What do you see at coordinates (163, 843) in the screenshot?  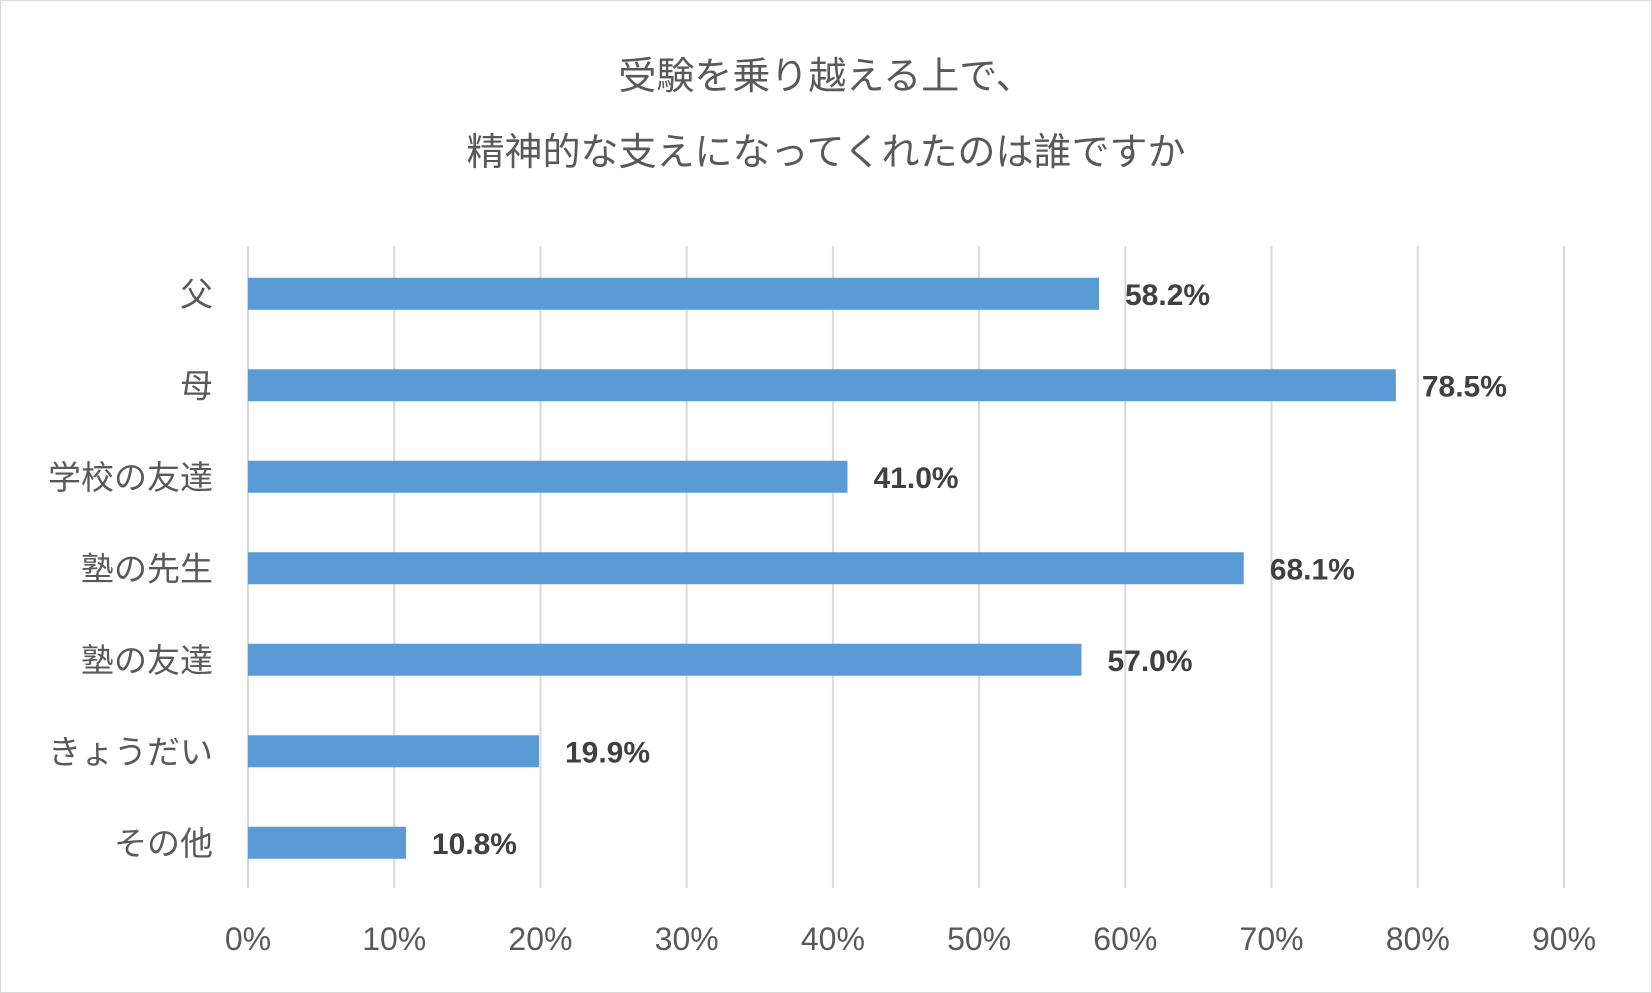 I see `category-label-6: その他` at bounding box center [163, 843].